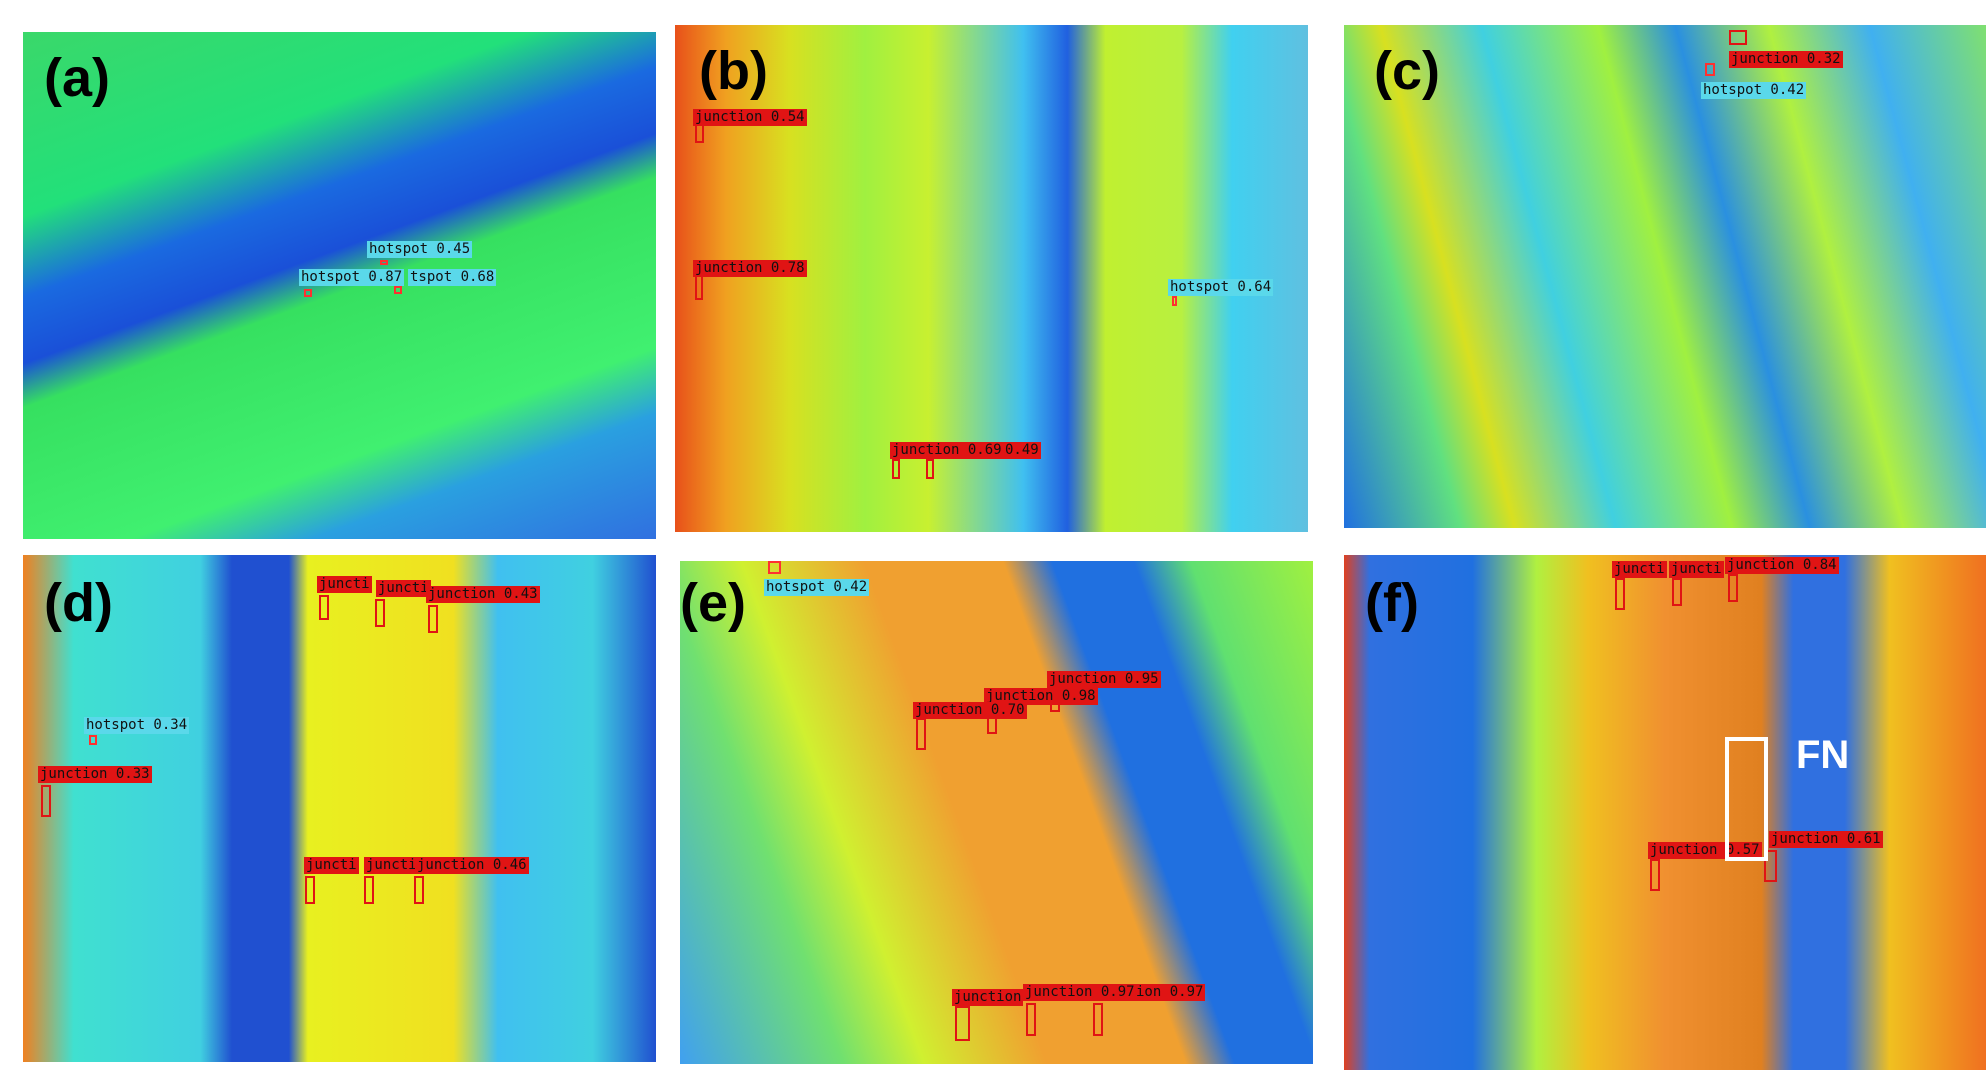 The height and width of the screenshot is (1070, 1986). I want to click on panel-label: (c), so click(1407, 71).